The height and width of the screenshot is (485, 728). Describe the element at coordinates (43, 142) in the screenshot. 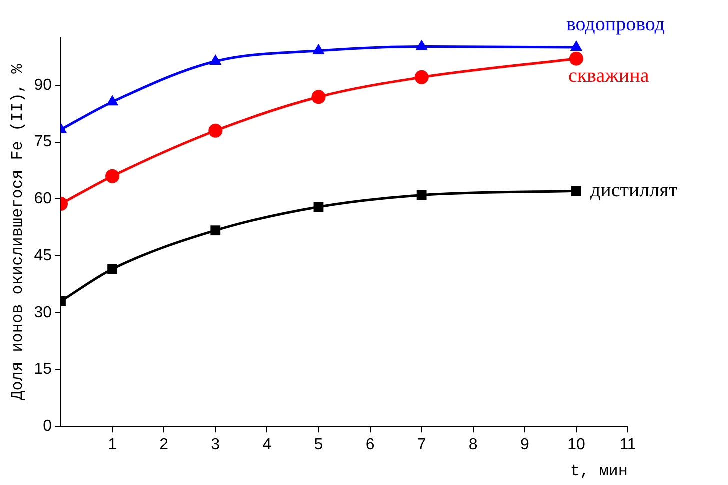

I see `y-tick-label: 75` at that location.